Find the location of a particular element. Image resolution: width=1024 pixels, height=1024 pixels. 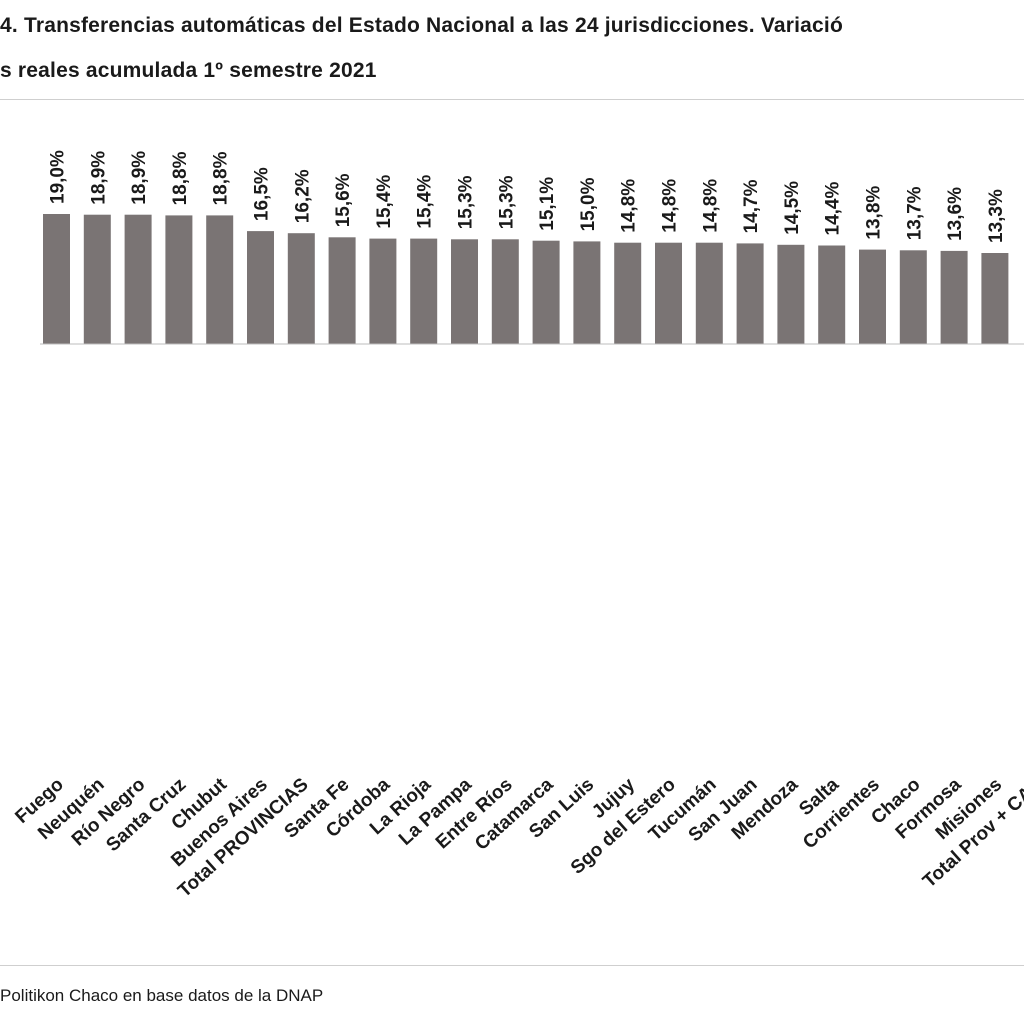

bottom-divider is located at coordinates (512, 965).